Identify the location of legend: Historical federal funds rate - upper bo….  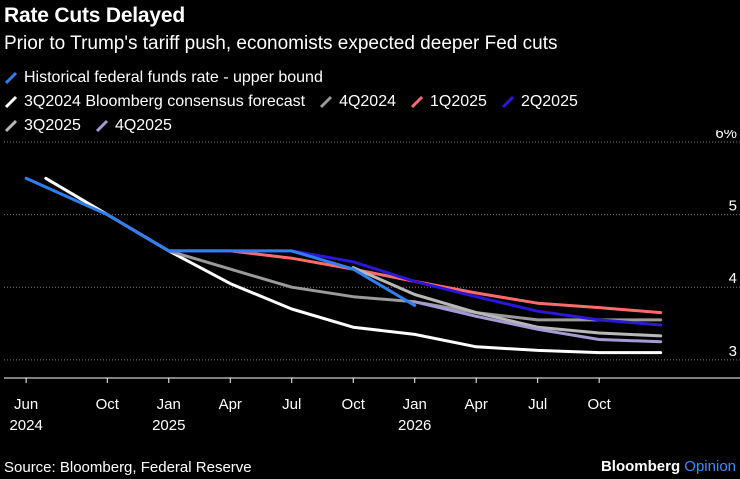
(364, 102).